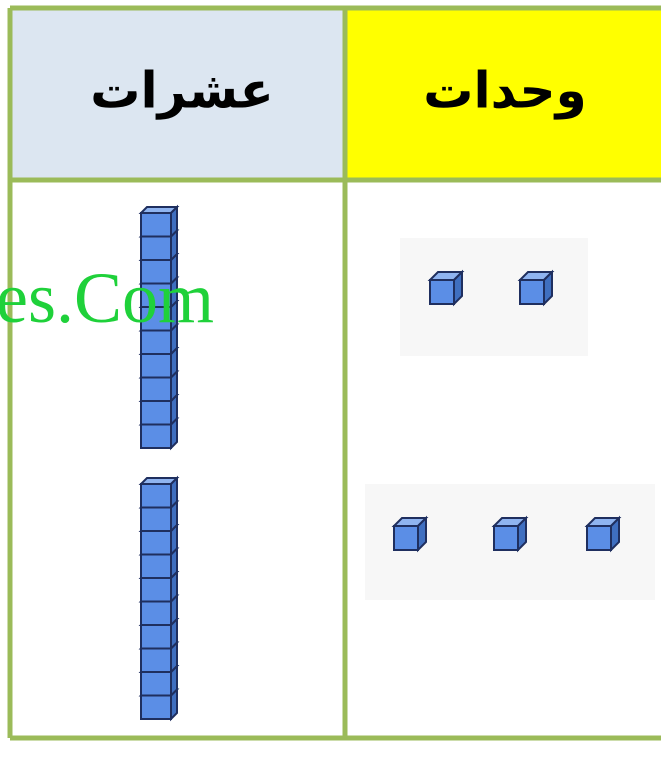 This screenshot has height=764, width=661. I want to click on header-units: وحدات, so click(504, 91).